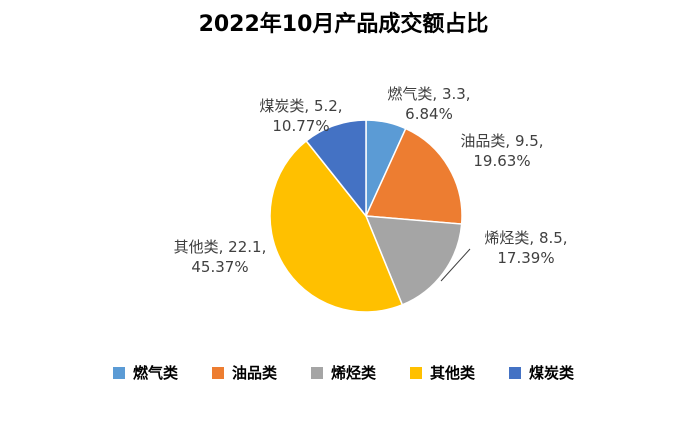 The image size is (687, 435). Describe the element at coordinates (343, 24) in the screenshot. I see `chart-title: 2022年10月产品成交额占比` at that location.